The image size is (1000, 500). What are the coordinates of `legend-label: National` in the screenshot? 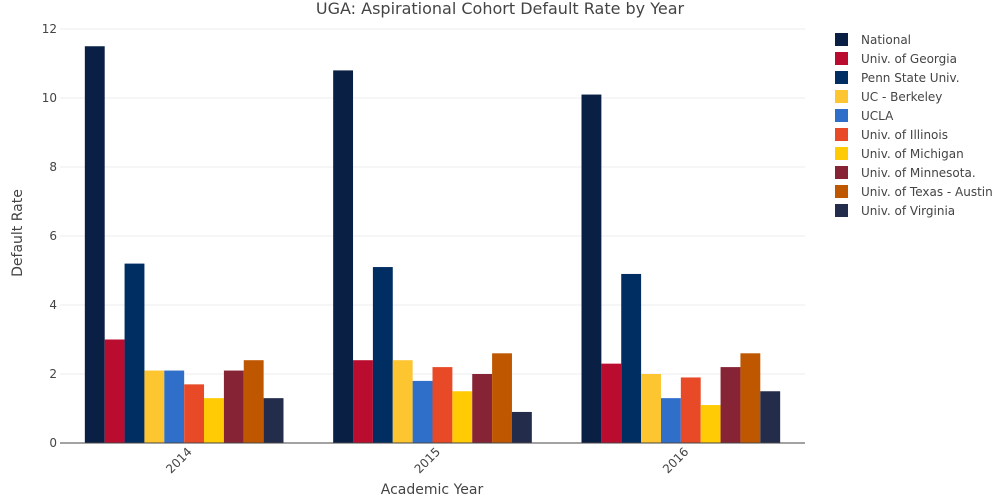 It's located at (886, 40).